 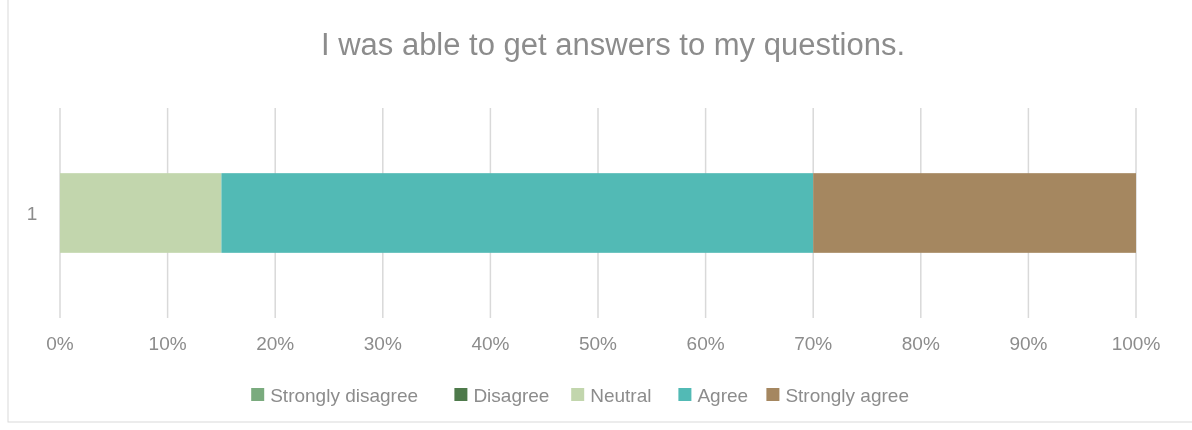 What do you see at coordinates (1136, 343) in the screenshot?
I see `x-tick-label: 100%` at bounding box center [1136, 343].